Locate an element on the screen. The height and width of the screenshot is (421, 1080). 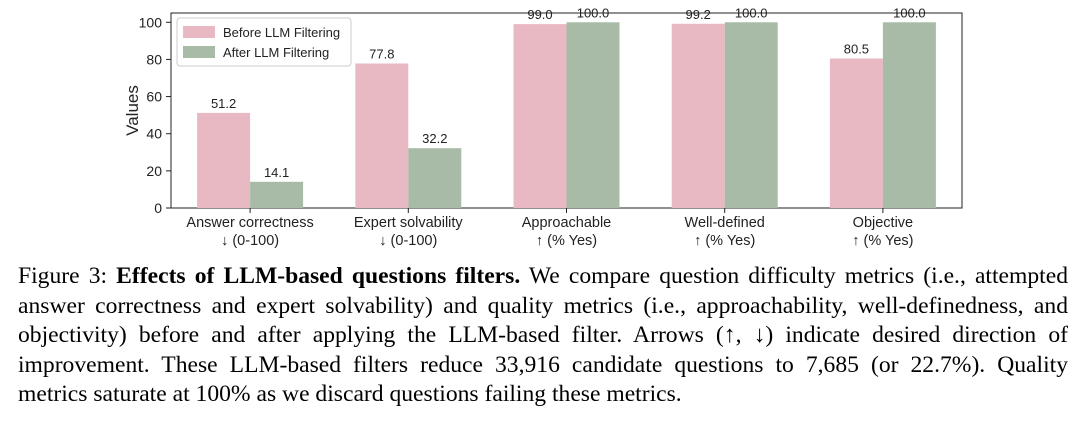
legend-label: Before LLM Filtering is located at coordinates (281, 32).